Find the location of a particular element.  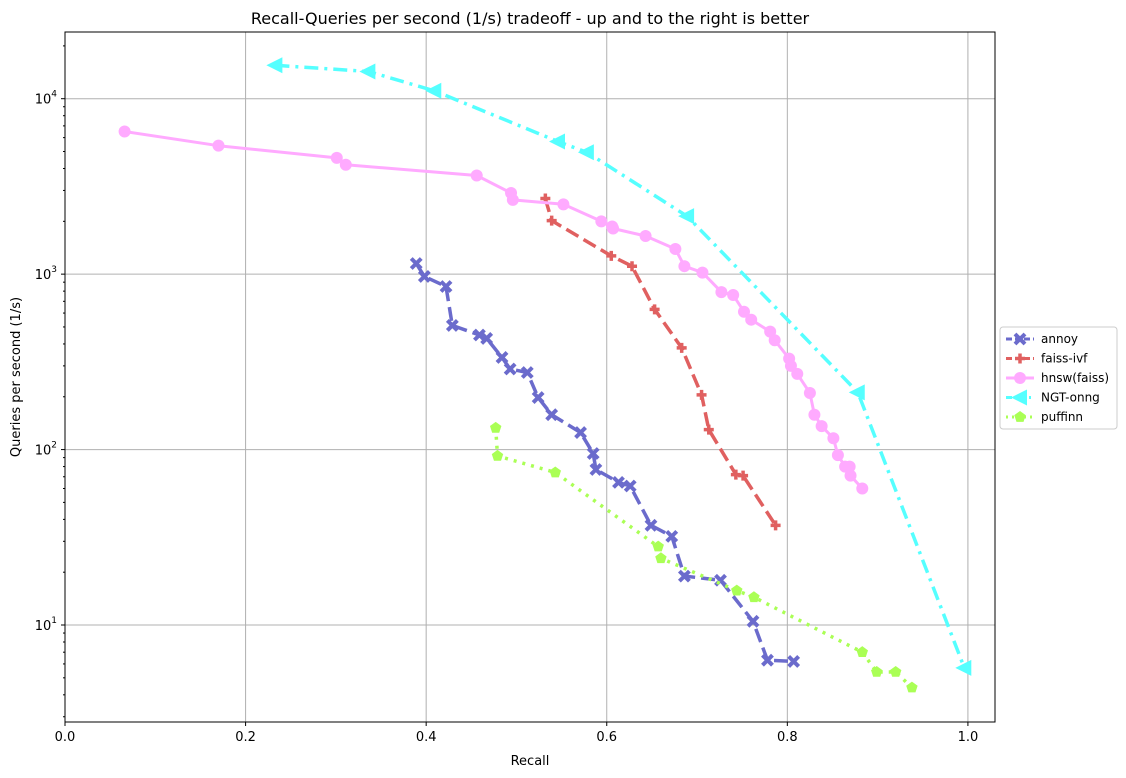

legend-item: faiss-ivf is located at coordinates (1047, 359).